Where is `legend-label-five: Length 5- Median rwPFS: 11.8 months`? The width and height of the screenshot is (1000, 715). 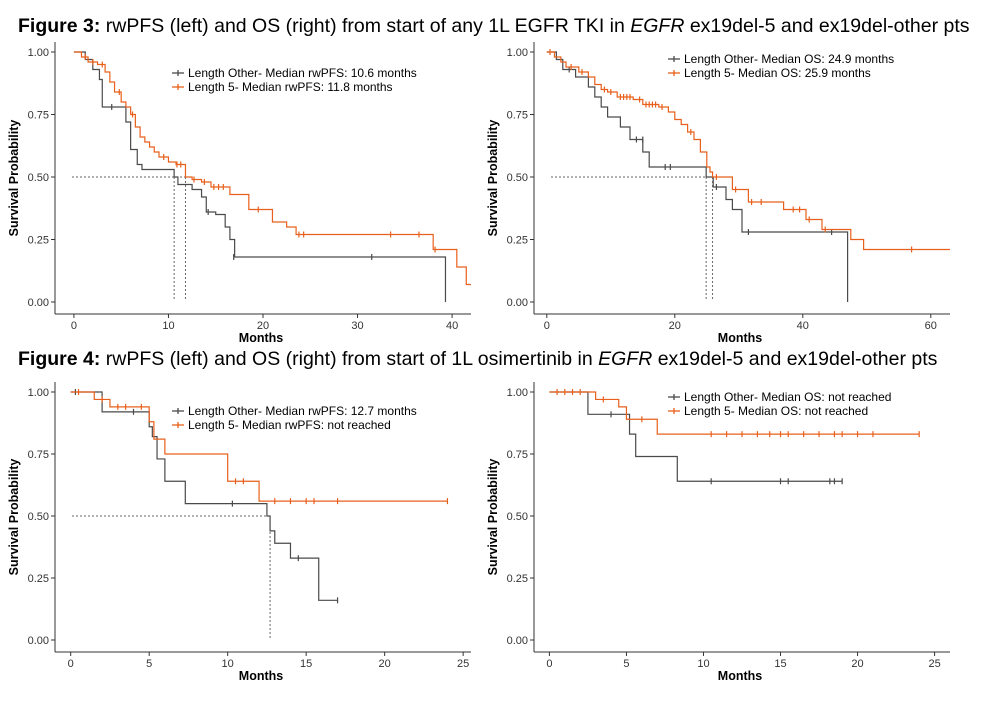
legend-label-five: Length 5- Median rwPFS: 11.8 months is located at coordinates (290, 87).